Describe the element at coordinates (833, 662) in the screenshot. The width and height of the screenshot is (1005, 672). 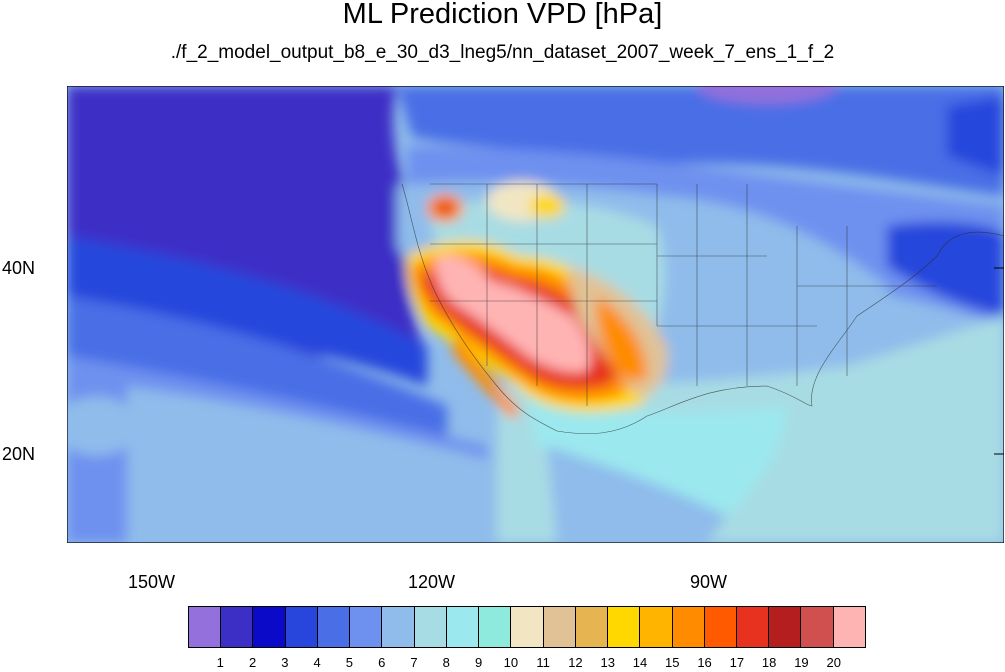
I see `colorbar-level-label: 20` at that location.